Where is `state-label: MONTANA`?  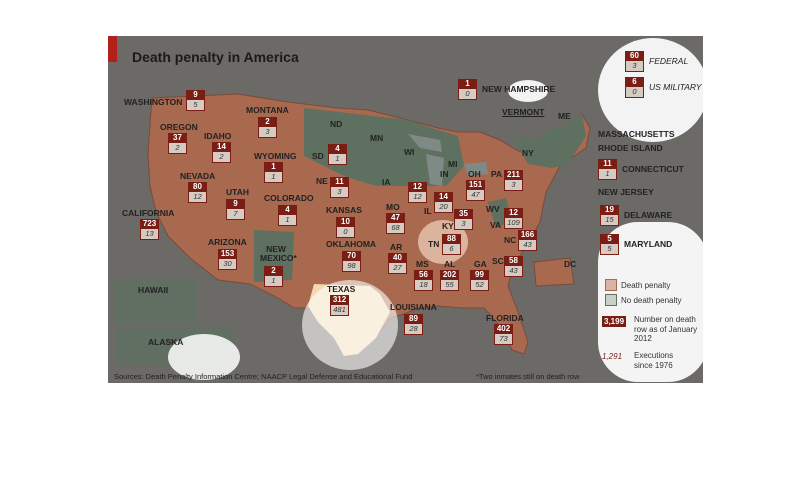
state-label: MONTANA is located at coordinates (267, 110).